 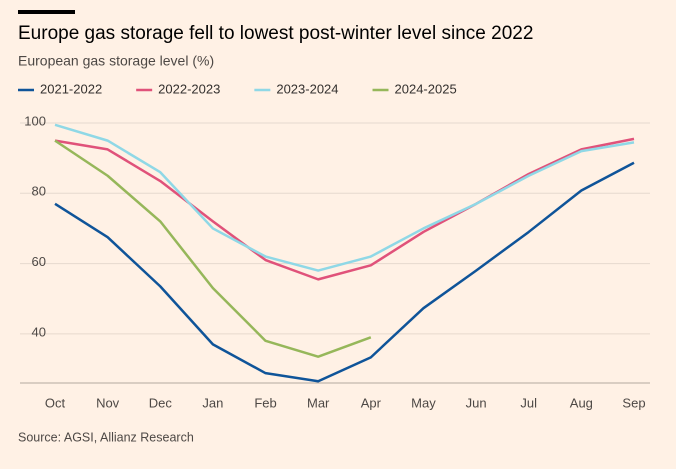 I want to click on y-tick-label: 60, so click(x=39, y=261).